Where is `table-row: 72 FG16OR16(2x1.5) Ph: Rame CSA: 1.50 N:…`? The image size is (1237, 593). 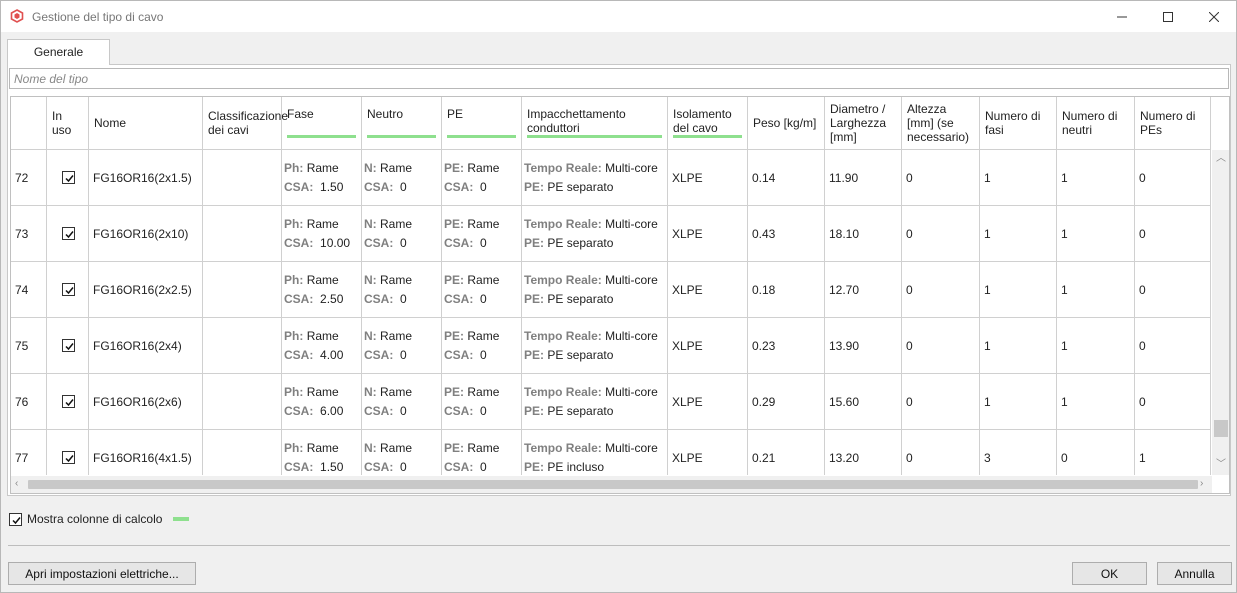
table-row: 72 FG16OR16(2x1.5) Ph: Rame CSA: 1.50 N:… is located at coordinates (611, 178).